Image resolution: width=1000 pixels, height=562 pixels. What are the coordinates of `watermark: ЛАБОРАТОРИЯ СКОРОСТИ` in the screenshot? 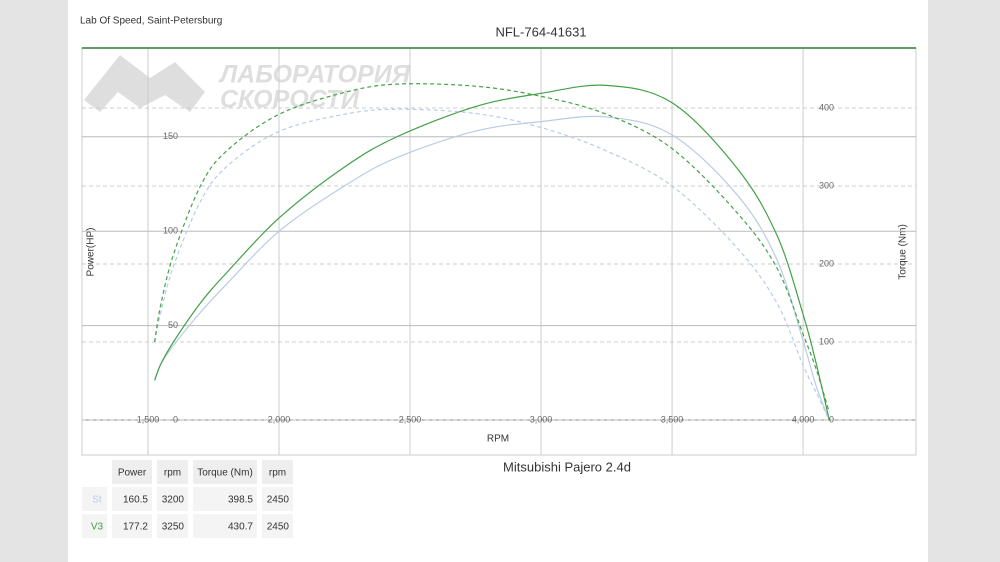 It's located at (247, 84).